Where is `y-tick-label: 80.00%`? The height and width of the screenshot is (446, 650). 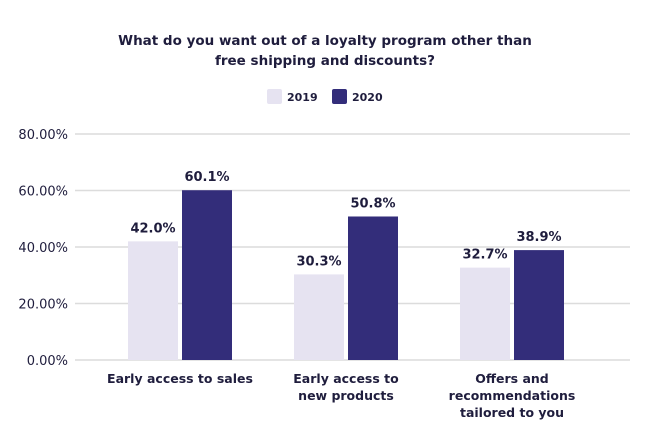 y-tick-label: 80.00% is located at coordinates (43, 135).